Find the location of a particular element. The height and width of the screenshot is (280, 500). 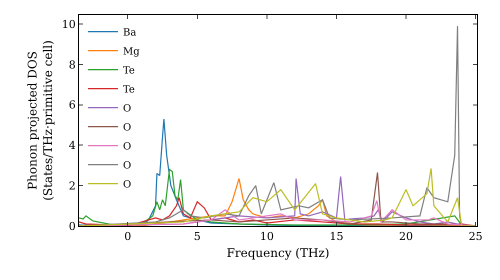

x-tick-label: 15 is located at coordinates (336, 237).